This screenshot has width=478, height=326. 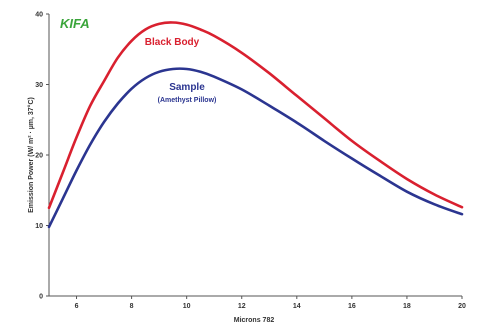 I want to click on x-tick-label: 6, so click(x=77, y=306).